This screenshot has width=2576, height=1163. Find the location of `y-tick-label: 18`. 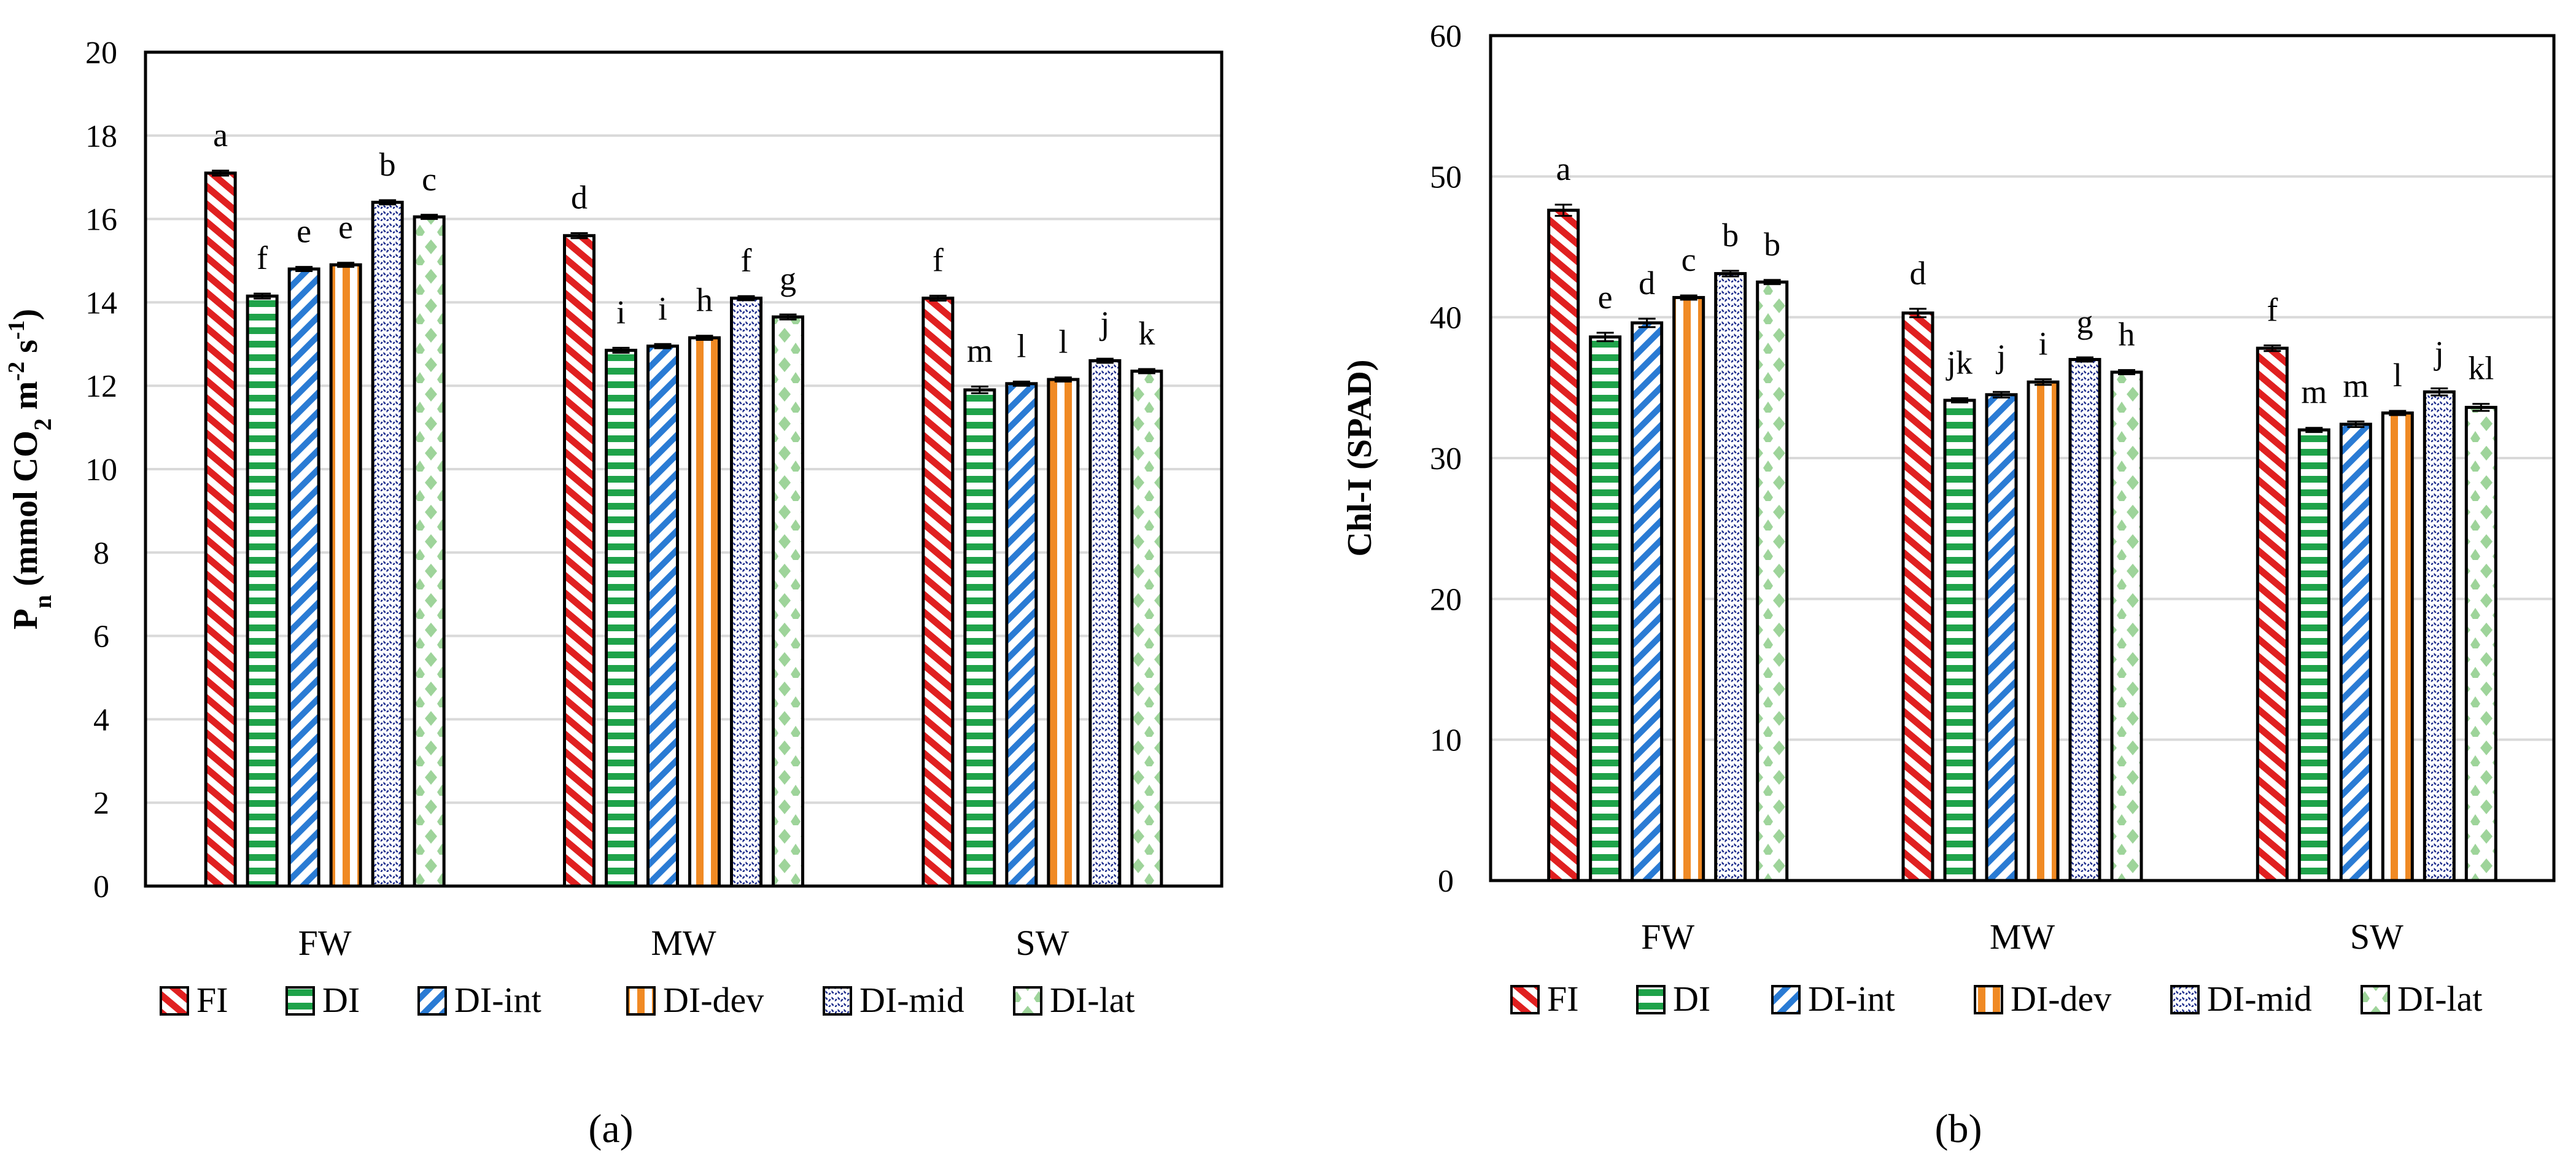

y-tick-label: 18 is located at coordinates (101, 136).